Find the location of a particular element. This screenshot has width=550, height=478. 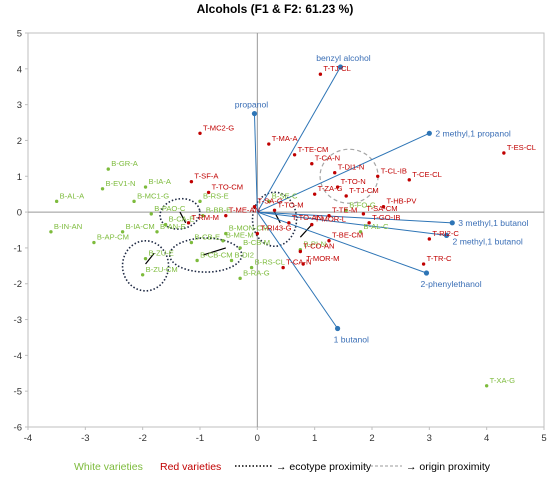

white-variety-label: B-RS-CL is located at coordinates (270, 262).